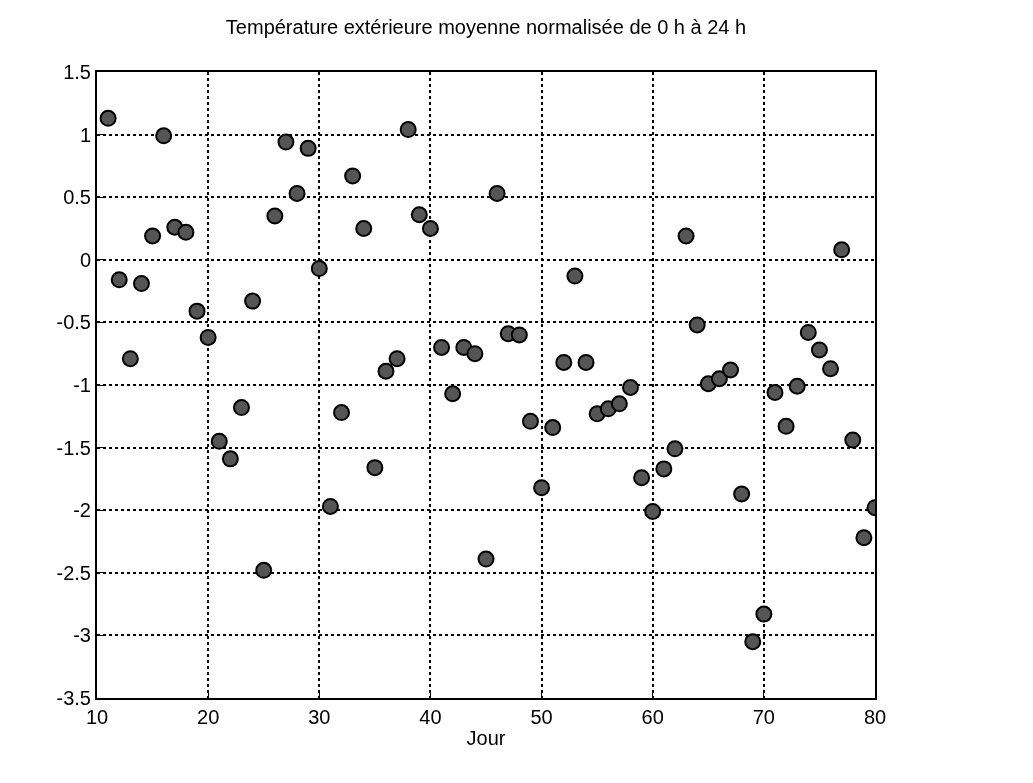  Describe the element at coordinates (763, 717) in the screenshot. I see `x-tick-label: 70` at that location.